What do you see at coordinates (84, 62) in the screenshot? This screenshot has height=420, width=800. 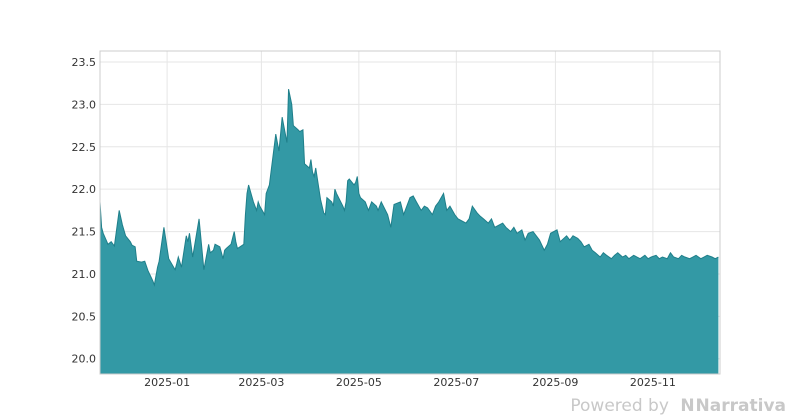 I see `y-tick-label: 23.5` at bounding box center [84, 62].